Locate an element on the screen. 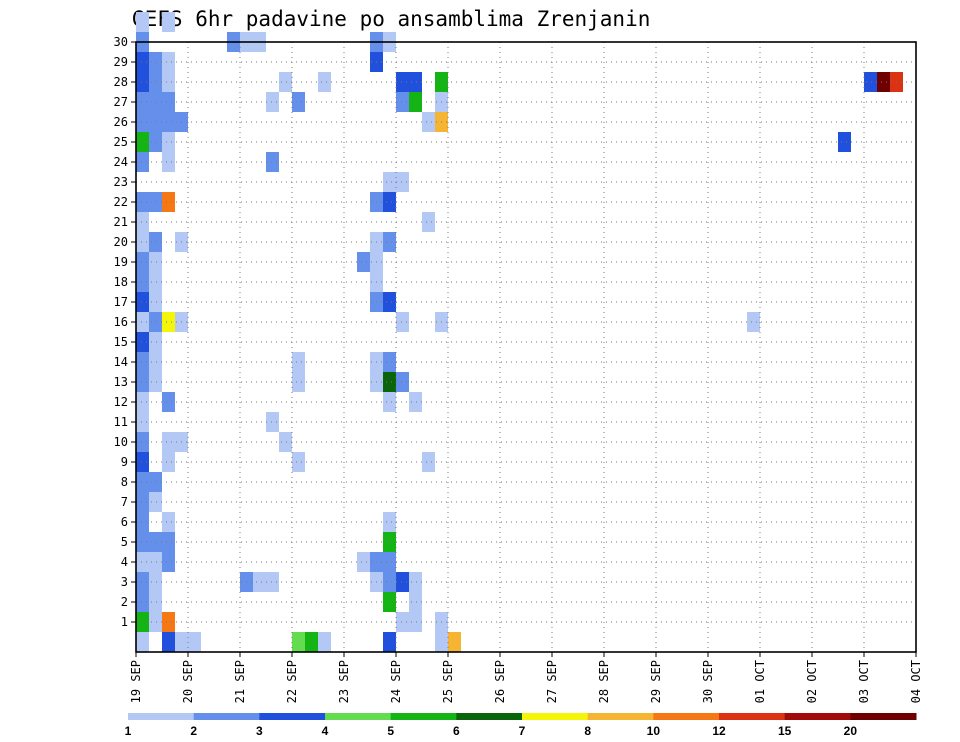 Image resolution: width=960 pixels, height=742 pixels. y-tick-label: 16 is located at coordinates (121, 322).